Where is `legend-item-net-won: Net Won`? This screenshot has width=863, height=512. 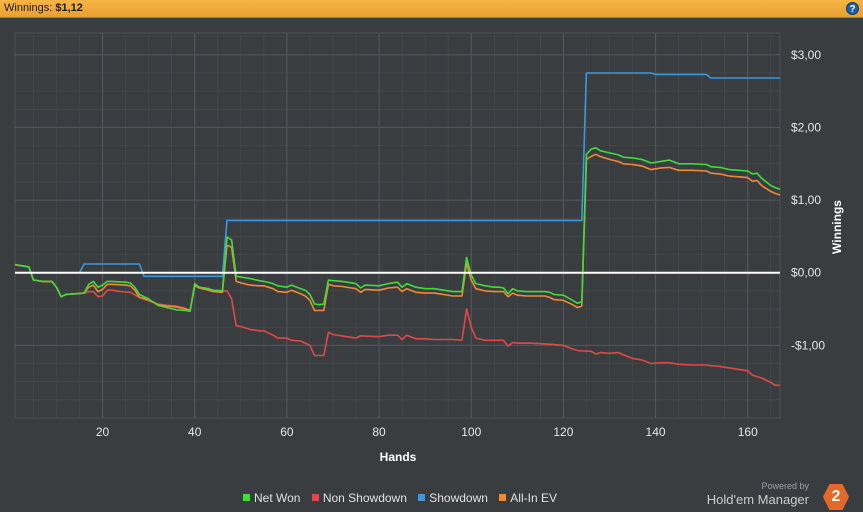
legend-item-net-won: Net Won is located at coordinates (271, 498).